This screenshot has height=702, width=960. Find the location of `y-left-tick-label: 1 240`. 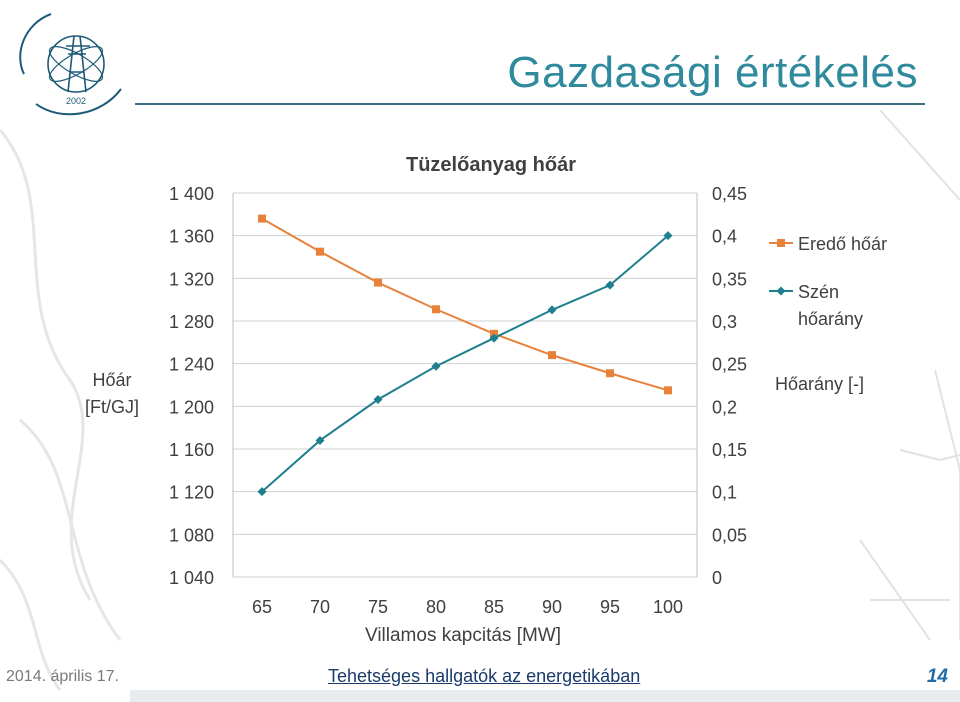

y-left-tick-label: 1 240 is located at coordinates (191, 365).